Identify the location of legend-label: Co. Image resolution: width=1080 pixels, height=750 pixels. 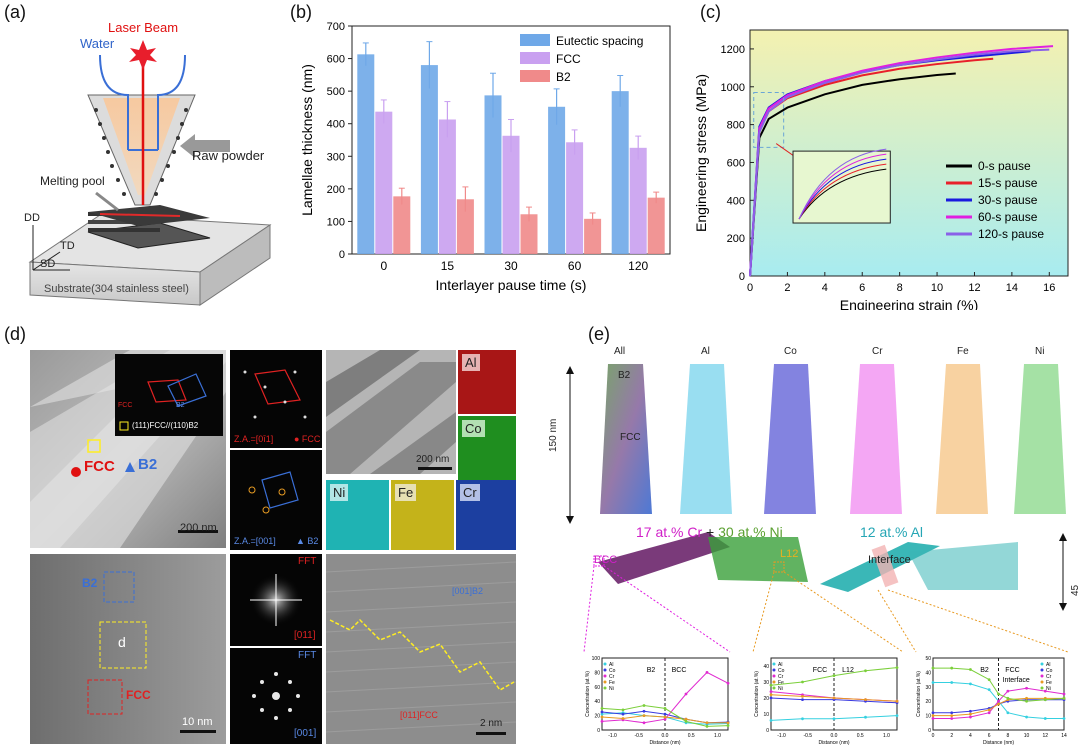
(1049, 671).